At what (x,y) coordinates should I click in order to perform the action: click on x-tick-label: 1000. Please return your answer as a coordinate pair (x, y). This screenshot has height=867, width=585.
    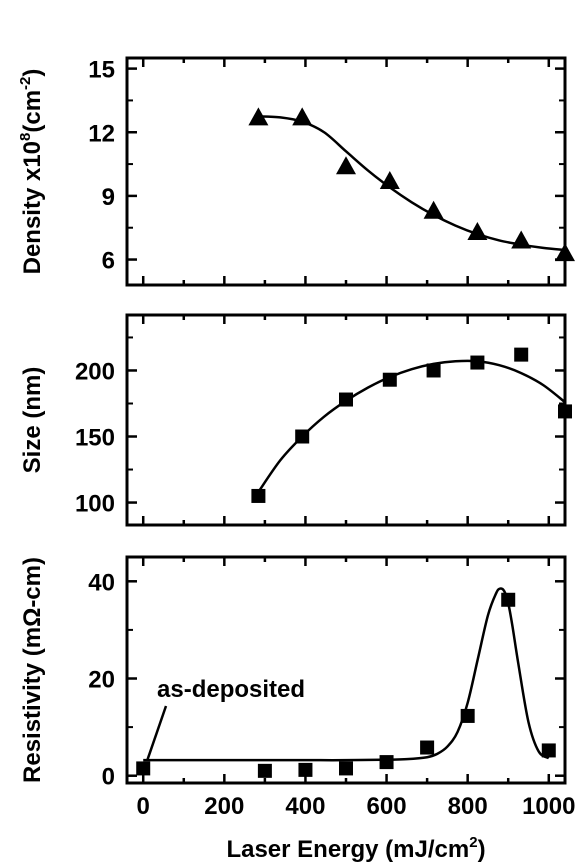
    Looking at the image, I should click on (548, 806).